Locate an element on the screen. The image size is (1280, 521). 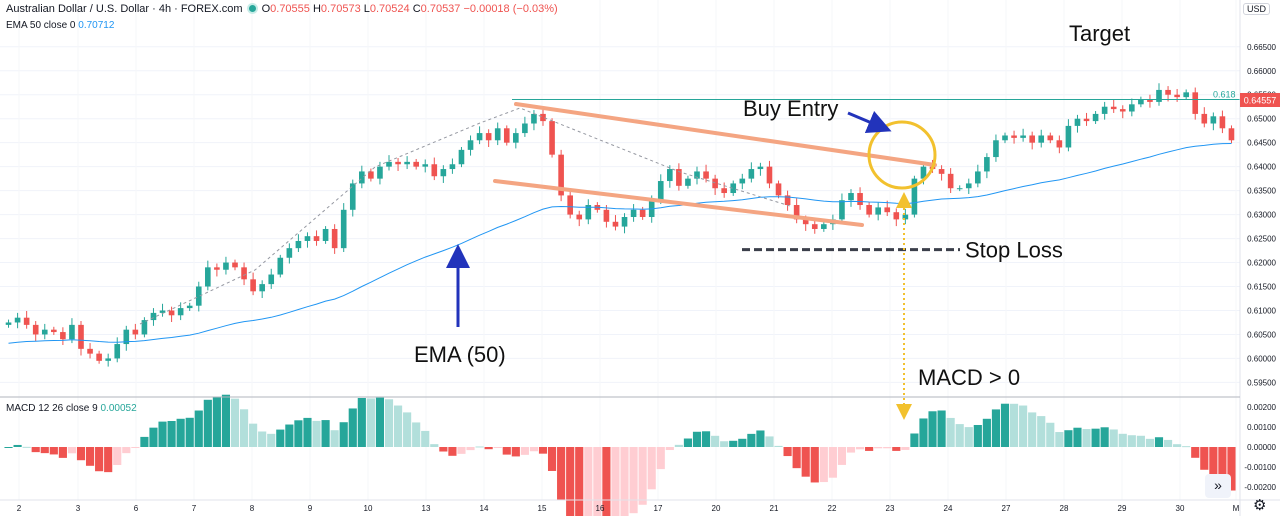
time-tick-label: 13 is located at coordinates (426, 508).